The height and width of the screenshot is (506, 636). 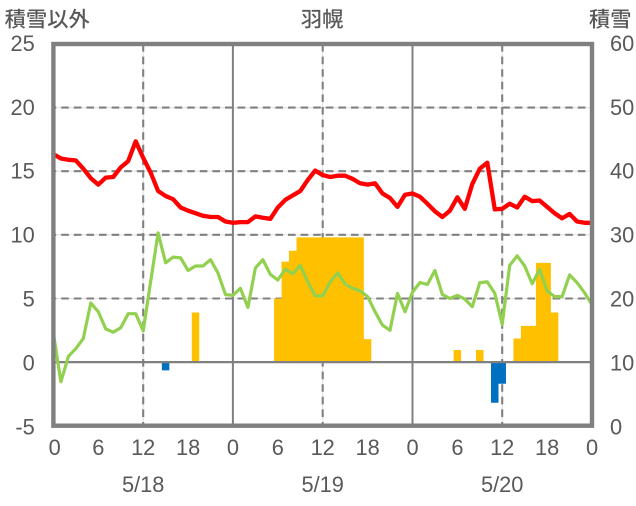 I want to click on svg-text: 5, so click(x=29, y=299).